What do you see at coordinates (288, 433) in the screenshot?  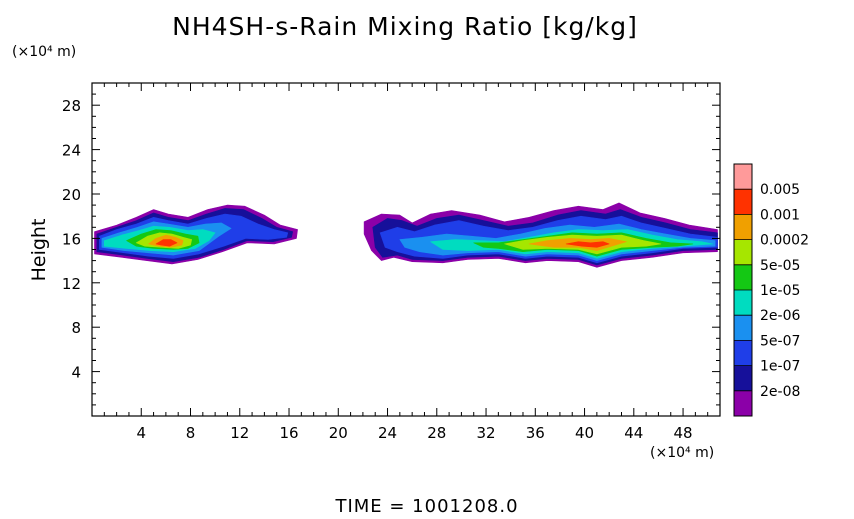 I see `x-tick-label: 16` at bounding box center [288, 433].